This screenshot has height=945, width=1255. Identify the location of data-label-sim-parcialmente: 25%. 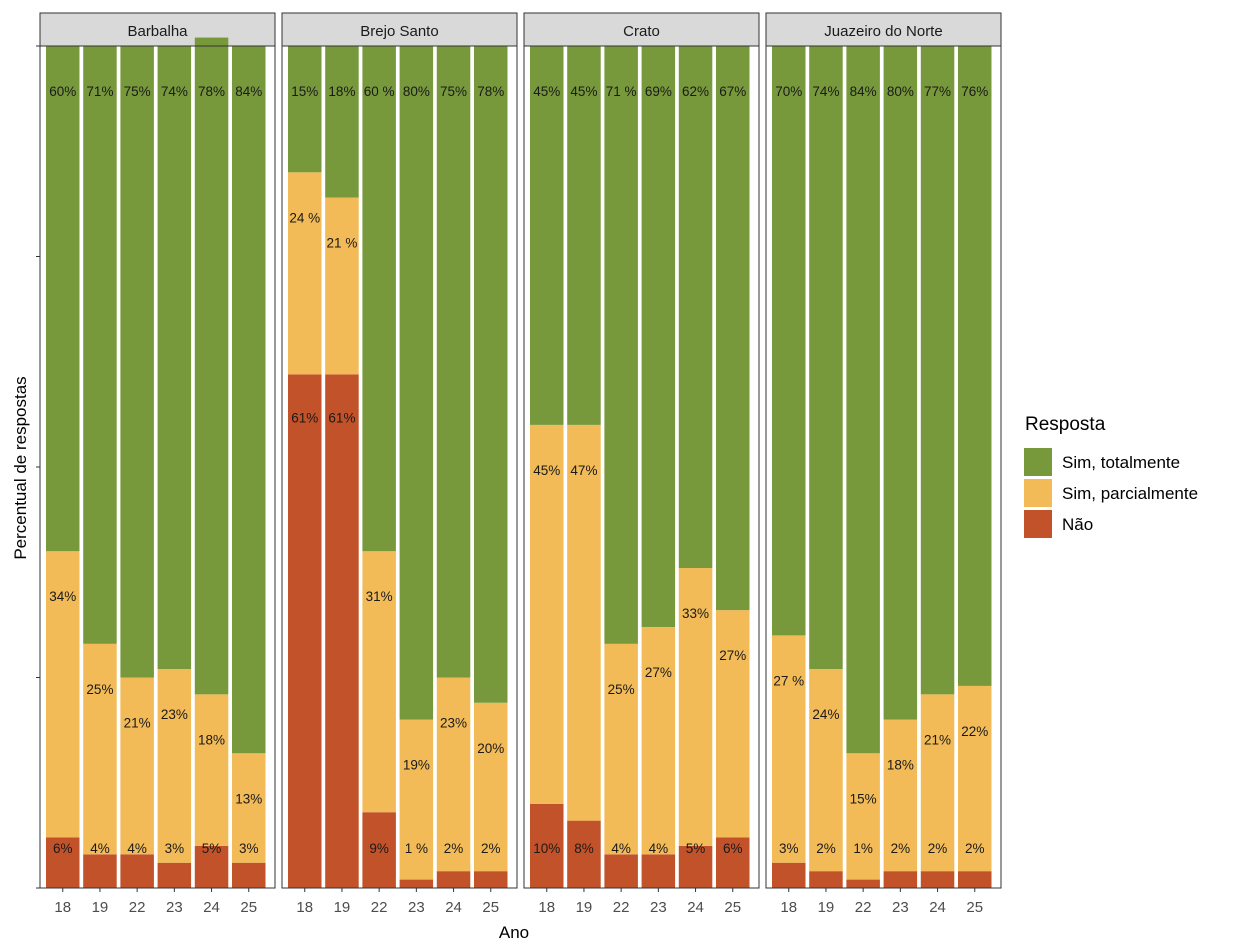
(99, 689).